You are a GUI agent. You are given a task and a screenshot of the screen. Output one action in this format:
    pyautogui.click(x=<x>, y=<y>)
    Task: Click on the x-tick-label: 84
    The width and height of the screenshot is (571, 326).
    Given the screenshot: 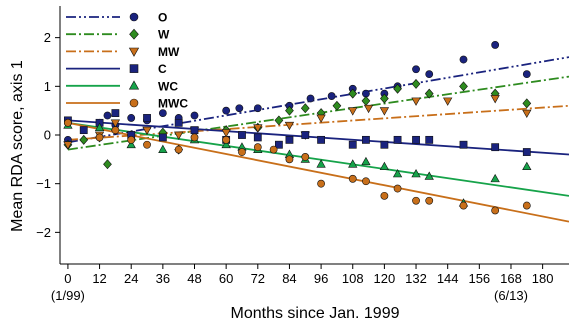 What is the action you would take?
    pyautogui.click(x=289, y=278)
    